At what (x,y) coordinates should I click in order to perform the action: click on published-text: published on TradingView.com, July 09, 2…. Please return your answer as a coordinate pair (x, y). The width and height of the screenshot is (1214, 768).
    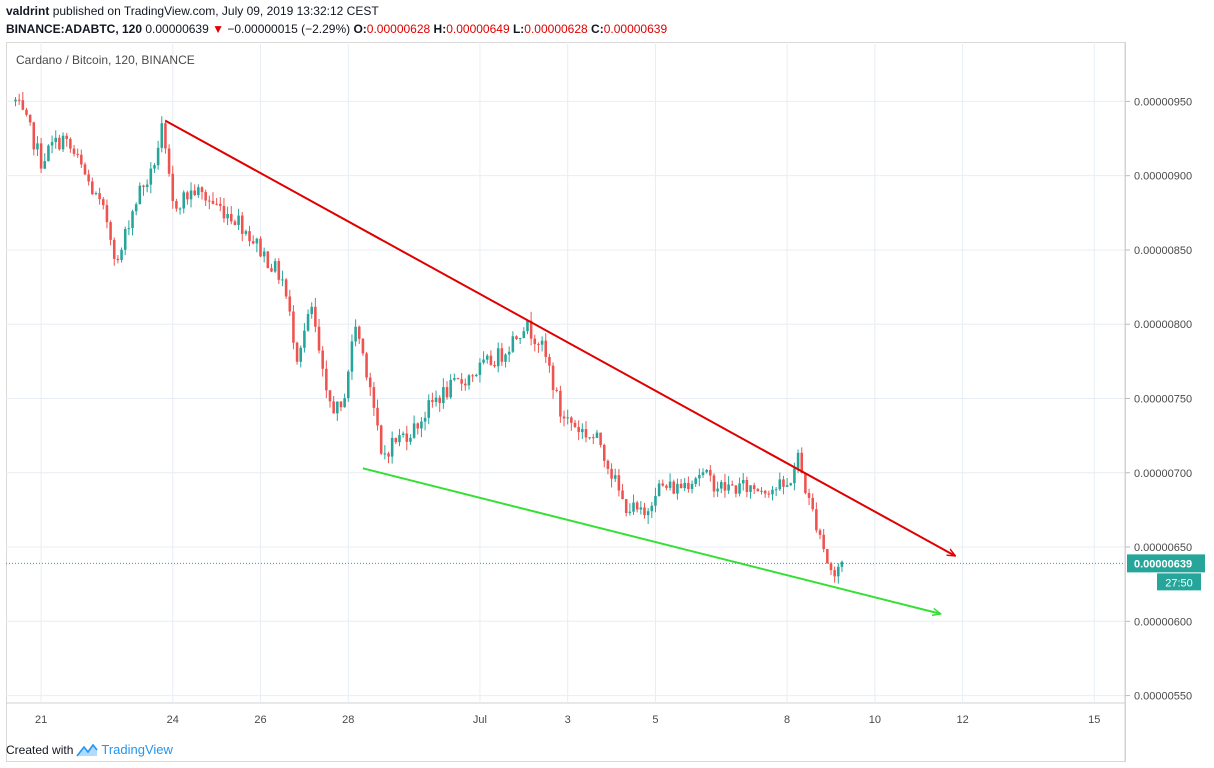
    Looking at the image, I should click on (215, 11).